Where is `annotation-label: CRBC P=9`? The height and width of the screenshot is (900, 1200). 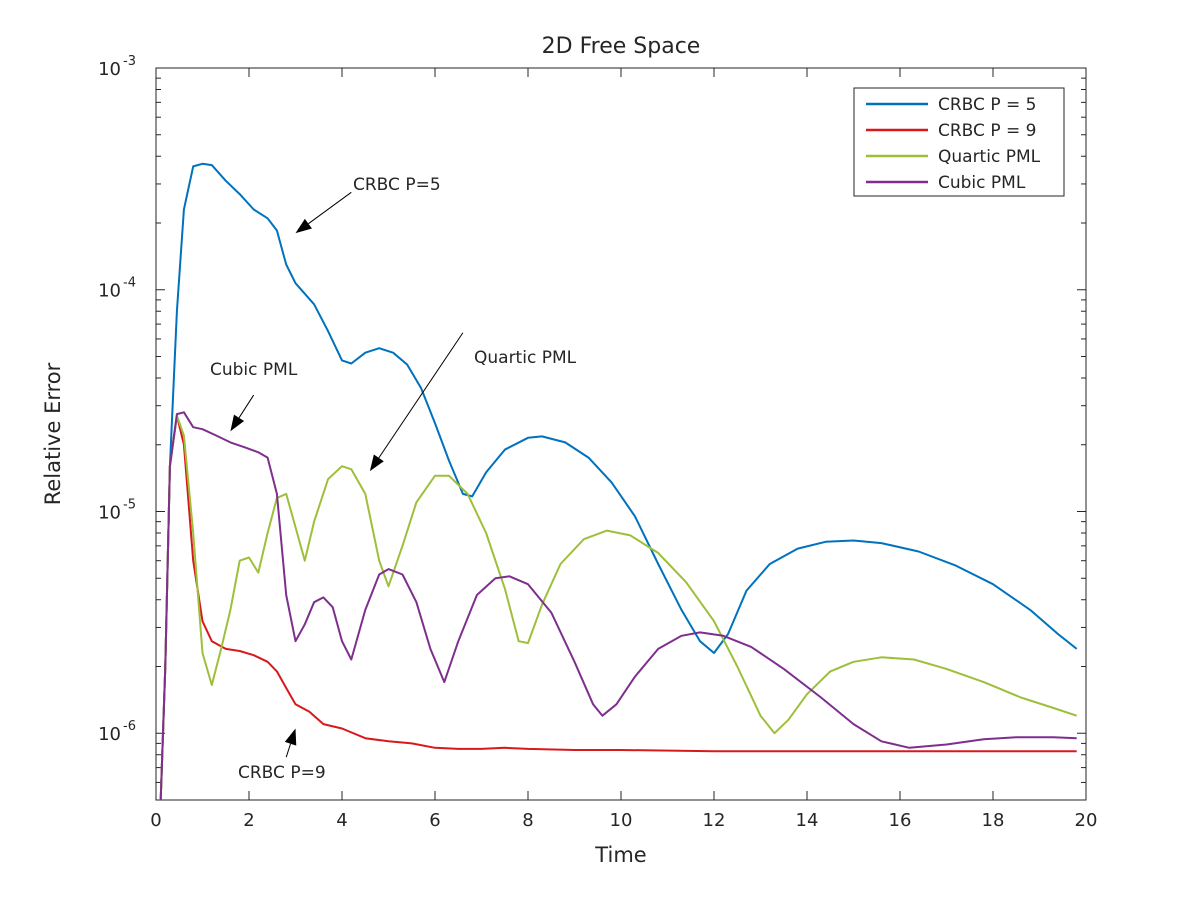 annotation-label: CRBC P=9 is located at coordinates (282, 773).